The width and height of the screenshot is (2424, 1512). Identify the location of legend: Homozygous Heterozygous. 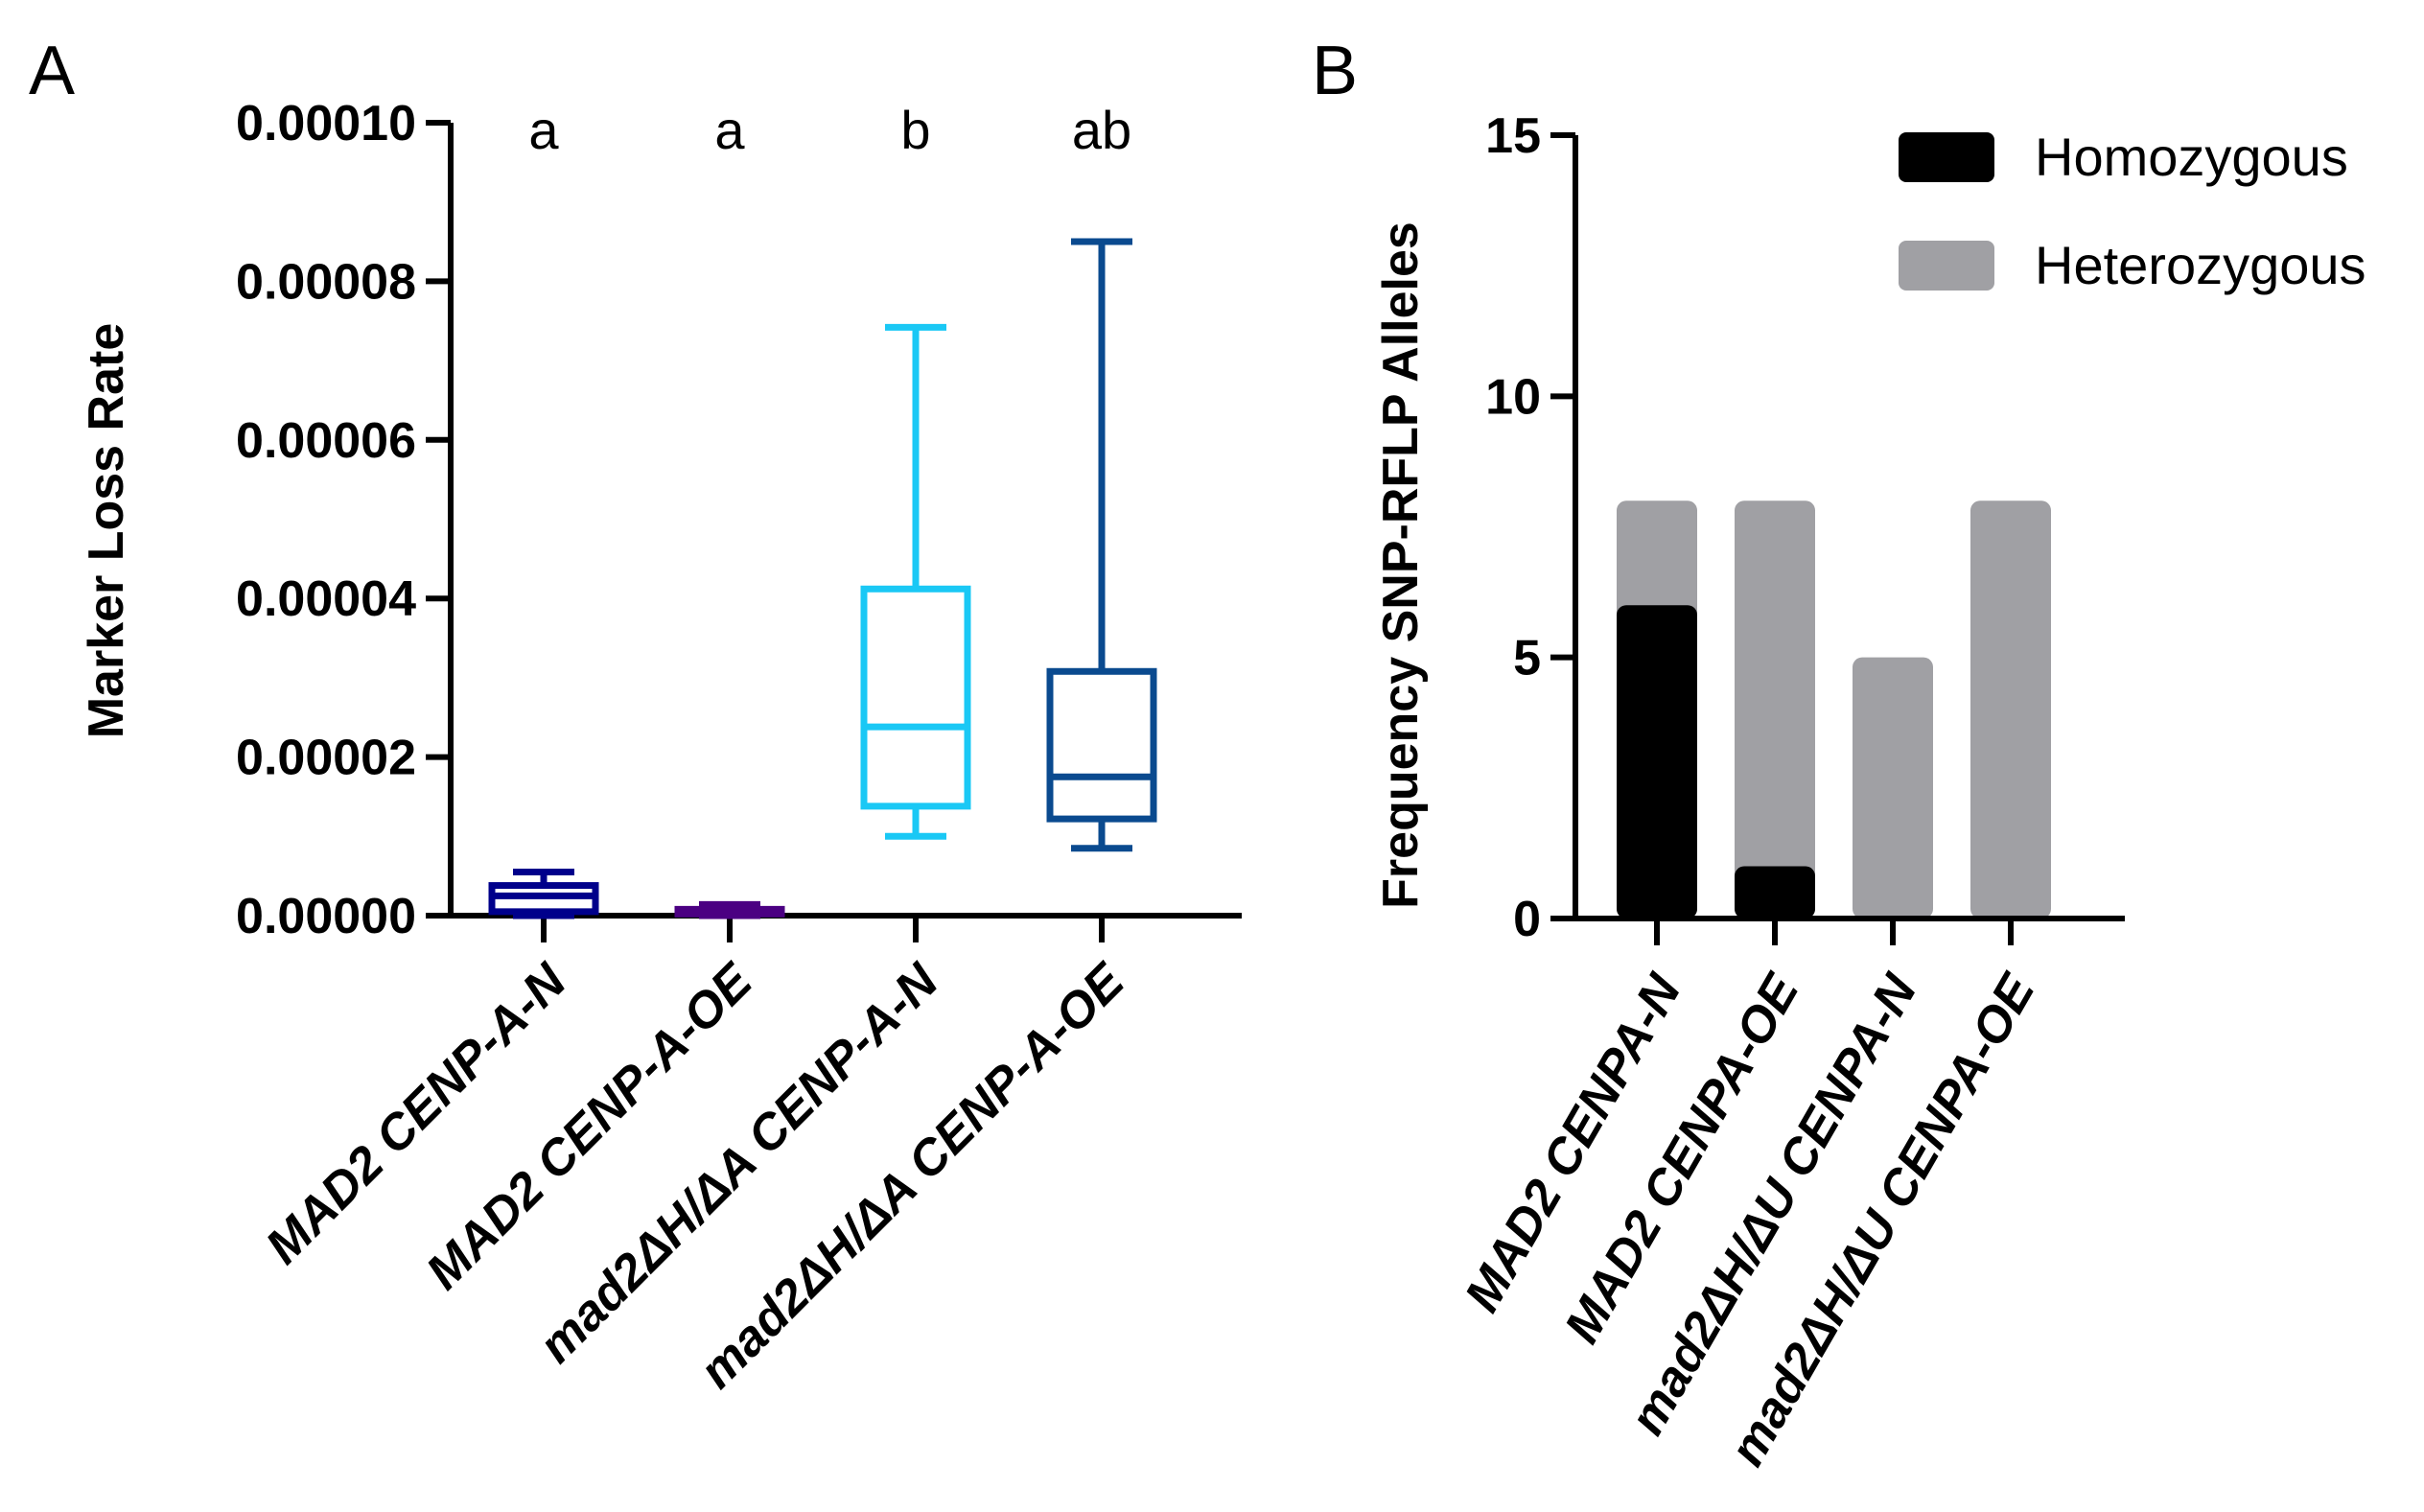
(2132, 211).